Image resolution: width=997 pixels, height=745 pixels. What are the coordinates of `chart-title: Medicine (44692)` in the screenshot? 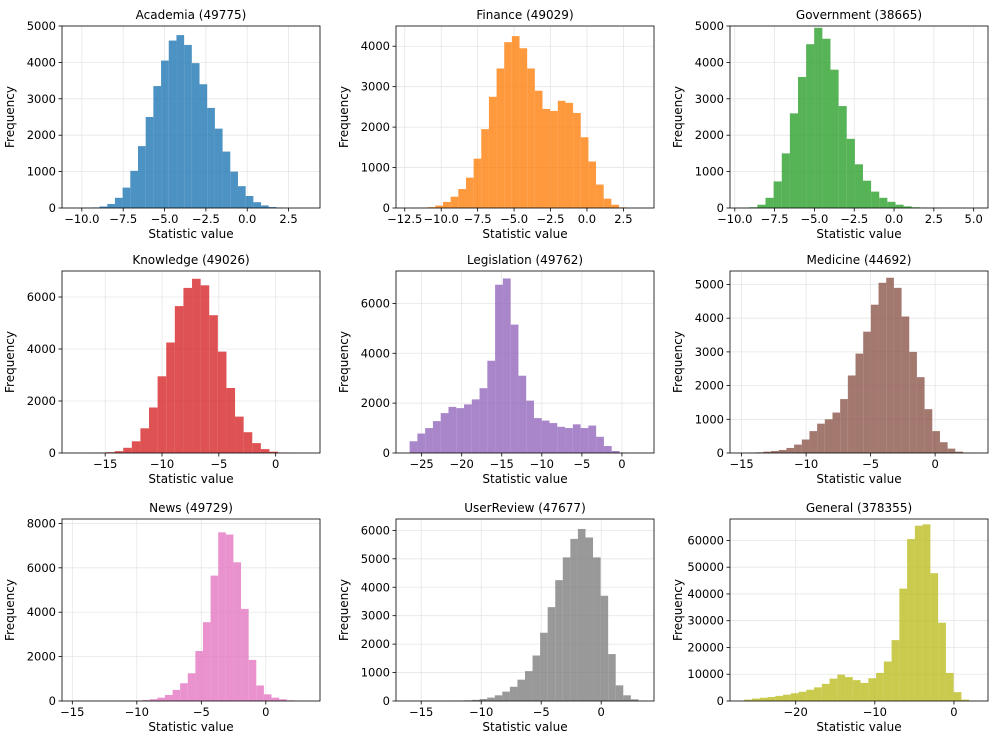 It's located at (859, 260).